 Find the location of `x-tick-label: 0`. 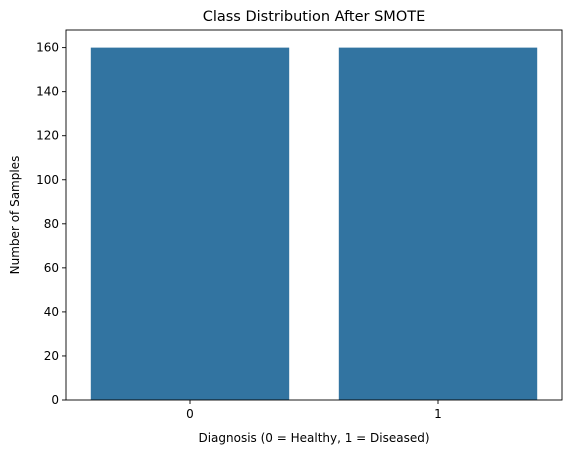

x-tick-label: 0 is located at coordinates (190, 414).